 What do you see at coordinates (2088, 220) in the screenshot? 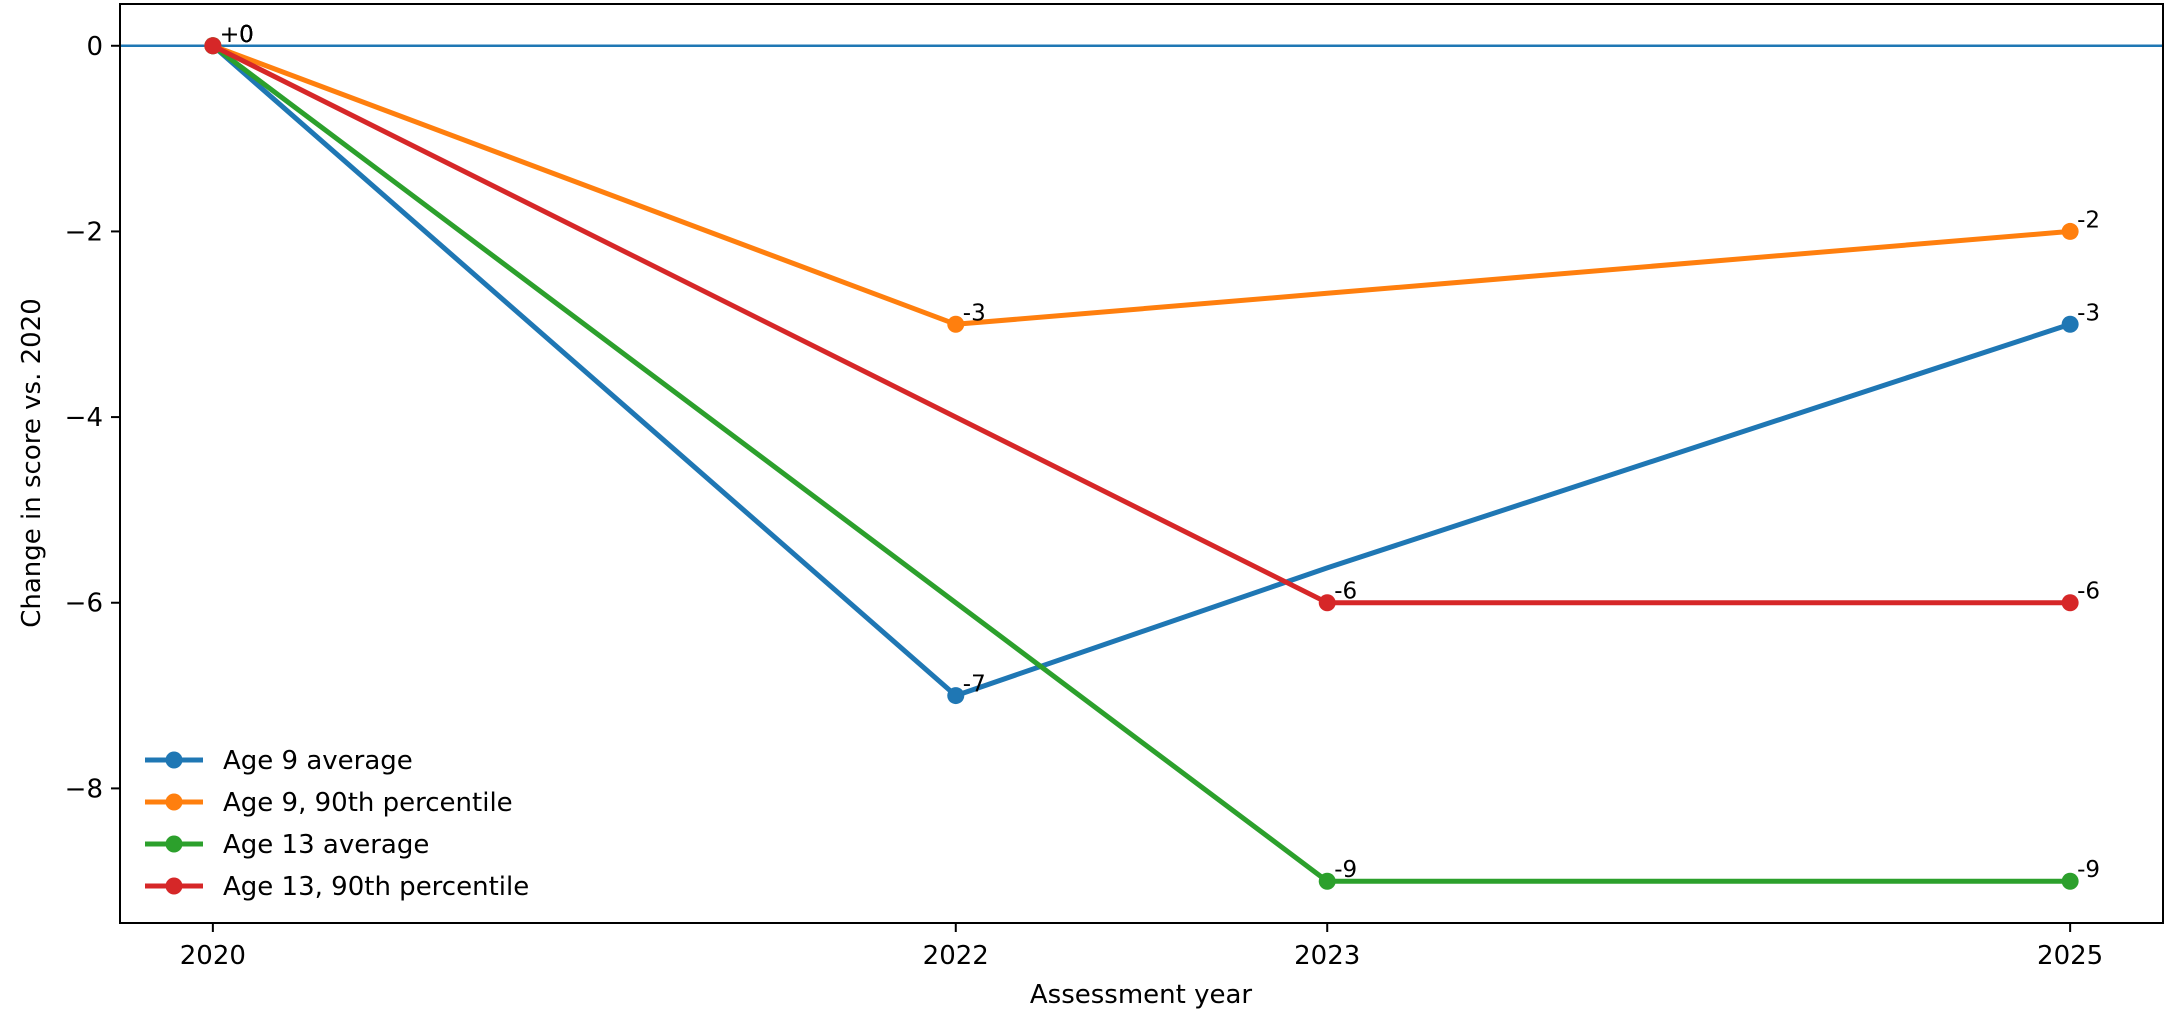
I see `data-label: -2` at bounding box center [2088, 220].